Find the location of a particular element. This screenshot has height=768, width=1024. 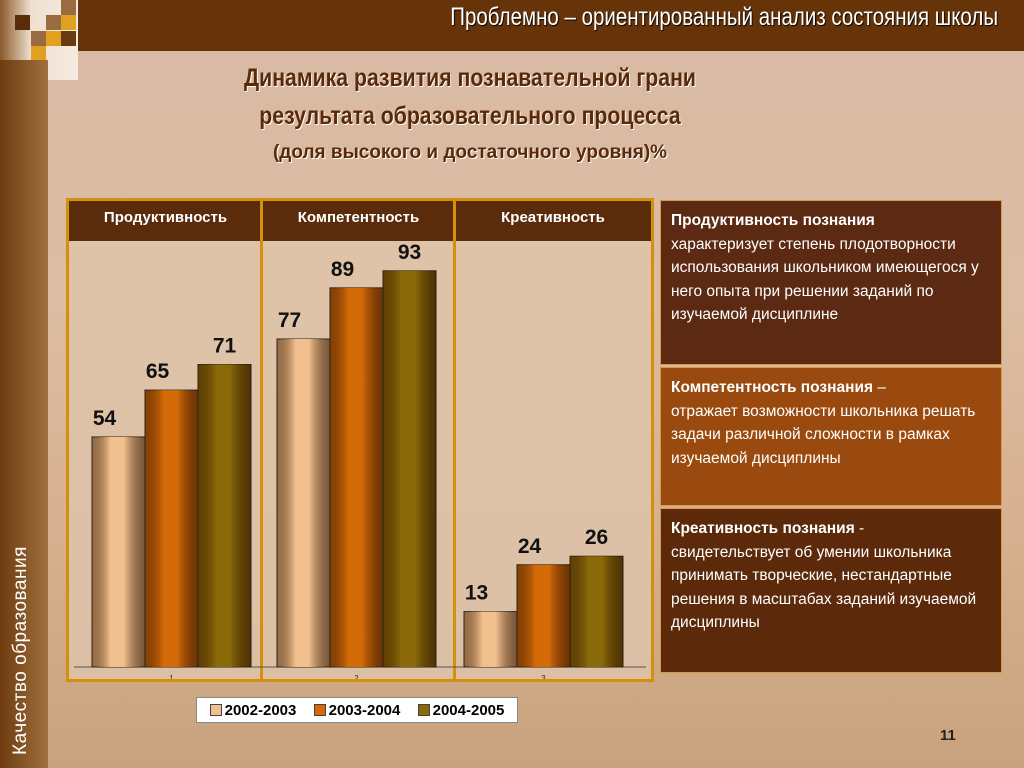

data-label: 65 is located at coordinates (158, 371).